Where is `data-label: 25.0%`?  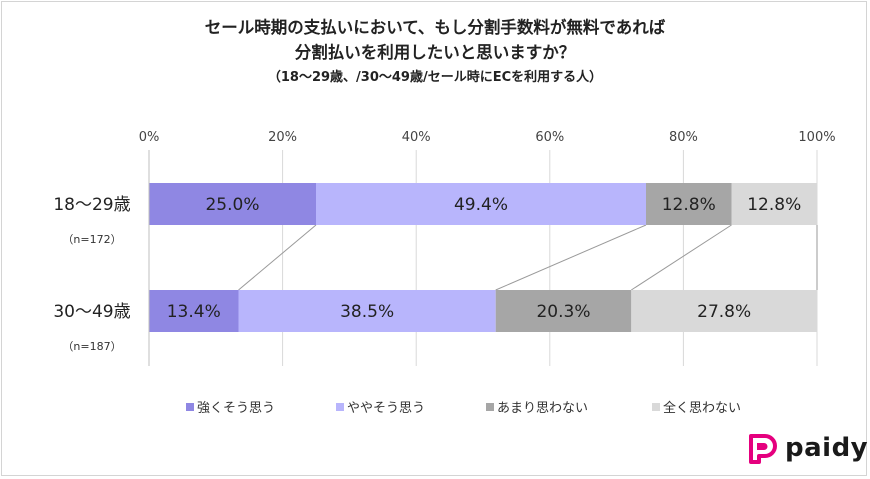 data-label: 25.0% is located at coordinates (232, 205).